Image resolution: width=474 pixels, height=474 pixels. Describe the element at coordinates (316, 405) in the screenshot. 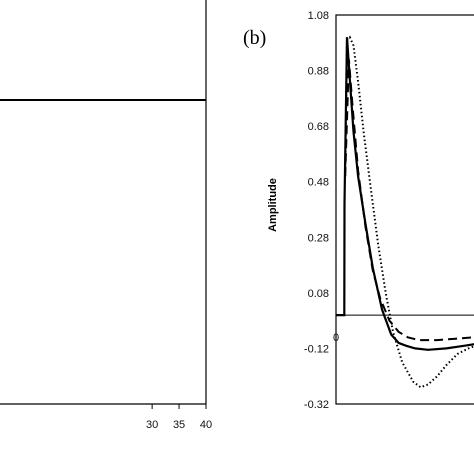

I see `panel-b-y-tick-label: -0.32` at that location.